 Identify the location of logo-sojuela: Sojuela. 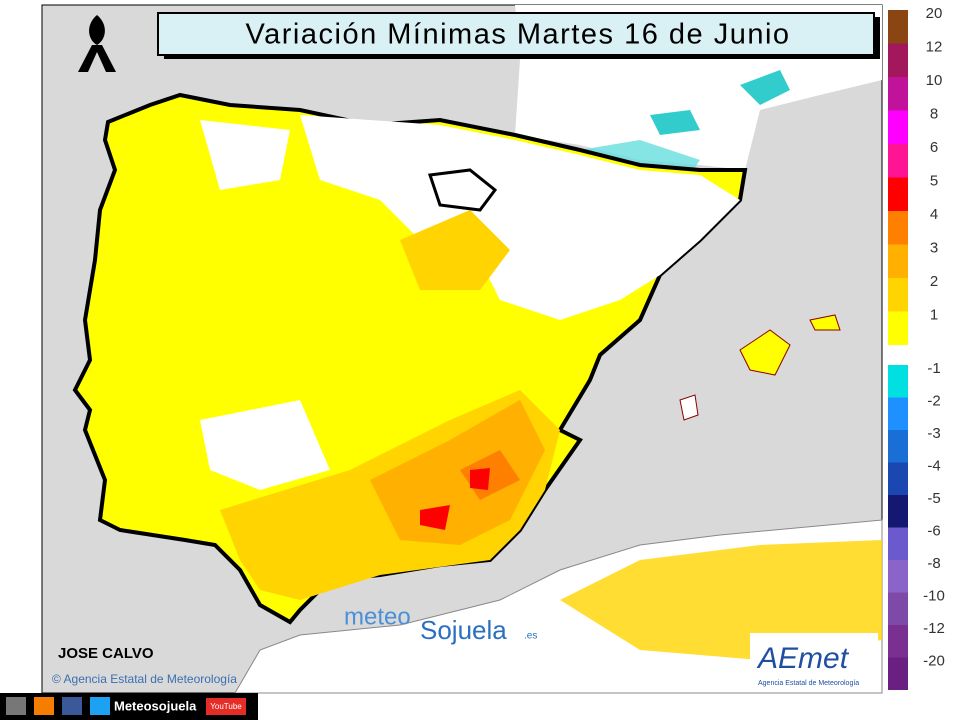
(463, 630).